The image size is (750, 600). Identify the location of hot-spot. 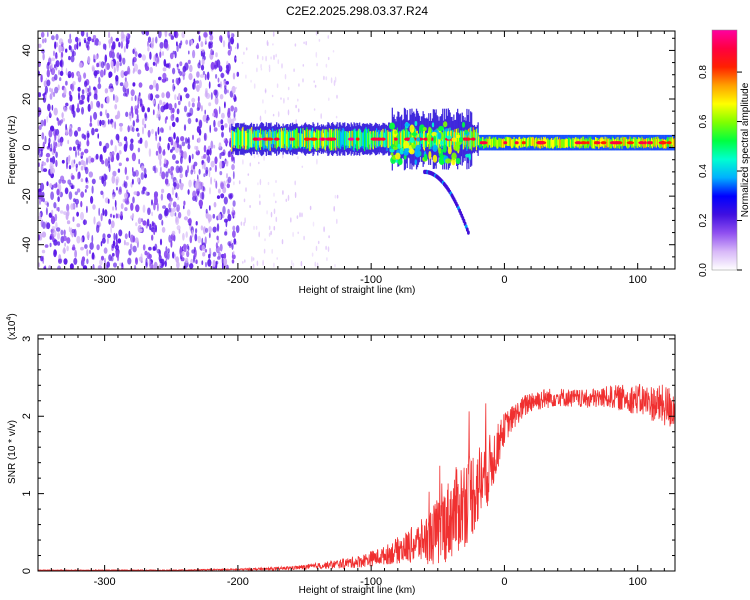
(523, 143).